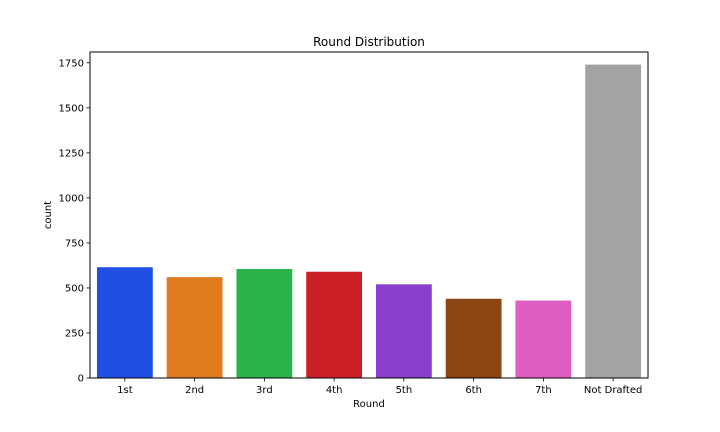 The height and width of the screenshot is (432, 720). What do you see at coordinates (71, 153) in the screenshot?
I see `y-tick-label: 1250` at bounding box center [71, 153].